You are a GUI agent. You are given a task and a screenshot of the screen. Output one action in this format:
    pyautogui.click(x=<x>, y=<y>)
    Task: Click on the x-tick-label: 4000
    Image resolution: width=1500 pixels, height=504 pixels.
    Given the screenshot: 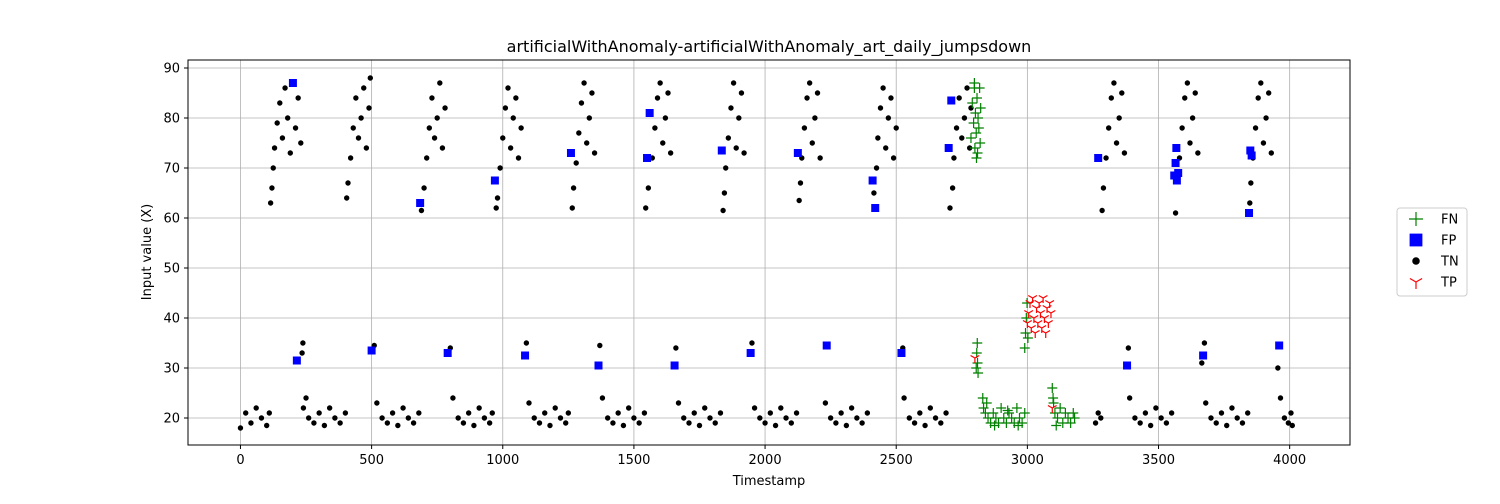 What is the action you would take?
    pyautogui.click(x=1289, y=460)
    